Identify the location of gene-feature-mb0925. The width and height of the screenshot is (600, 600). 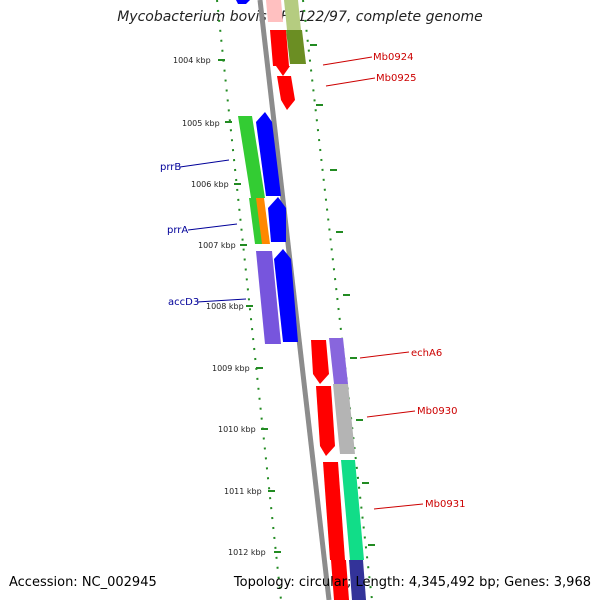
(286, 93).